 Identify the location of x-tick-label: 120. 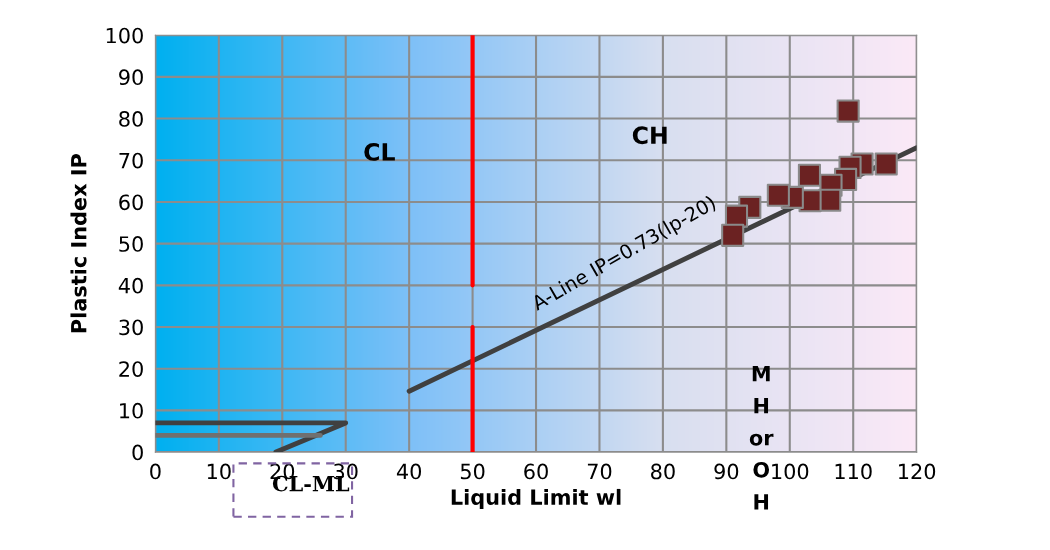
(917, 471).